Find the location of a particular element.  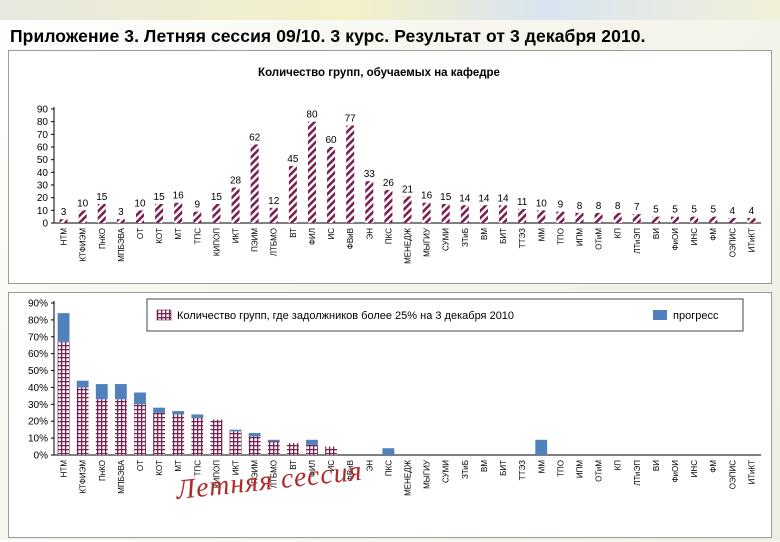

x-tick-label: ВМ is located at coordinates (484, 466).